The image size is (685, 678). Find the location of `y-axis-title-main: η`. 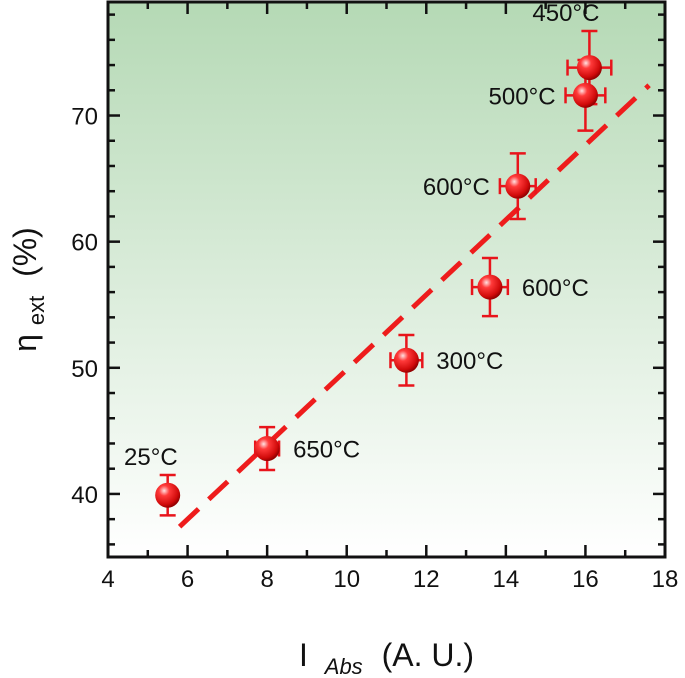

y-axis-title-main: η is located at coordinates (25, 343).